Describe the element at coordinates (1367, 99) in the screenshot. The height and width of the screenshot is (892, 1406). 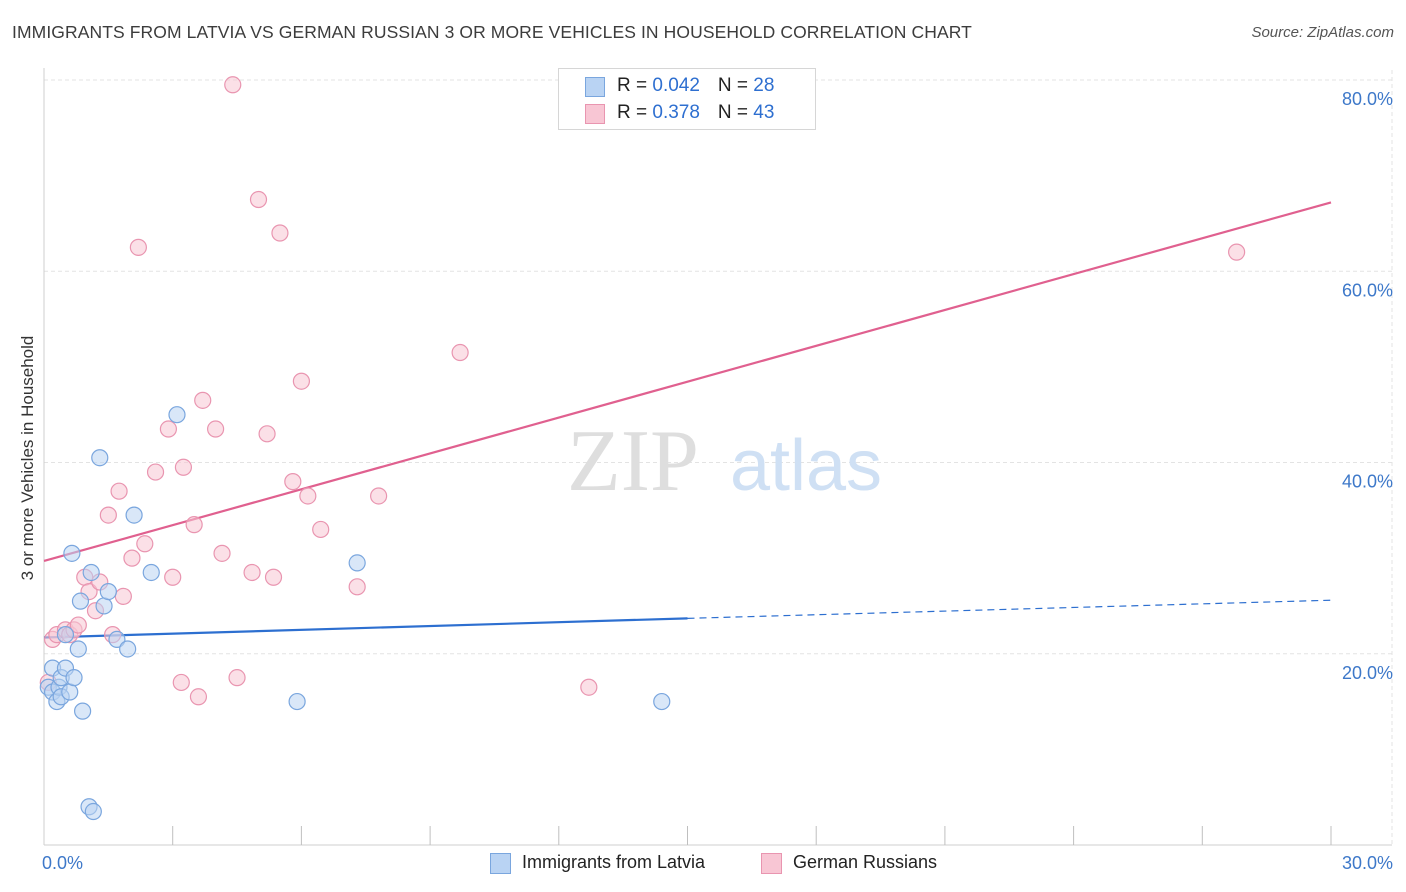
I see `y-tick-label: 80.0%` at that location.